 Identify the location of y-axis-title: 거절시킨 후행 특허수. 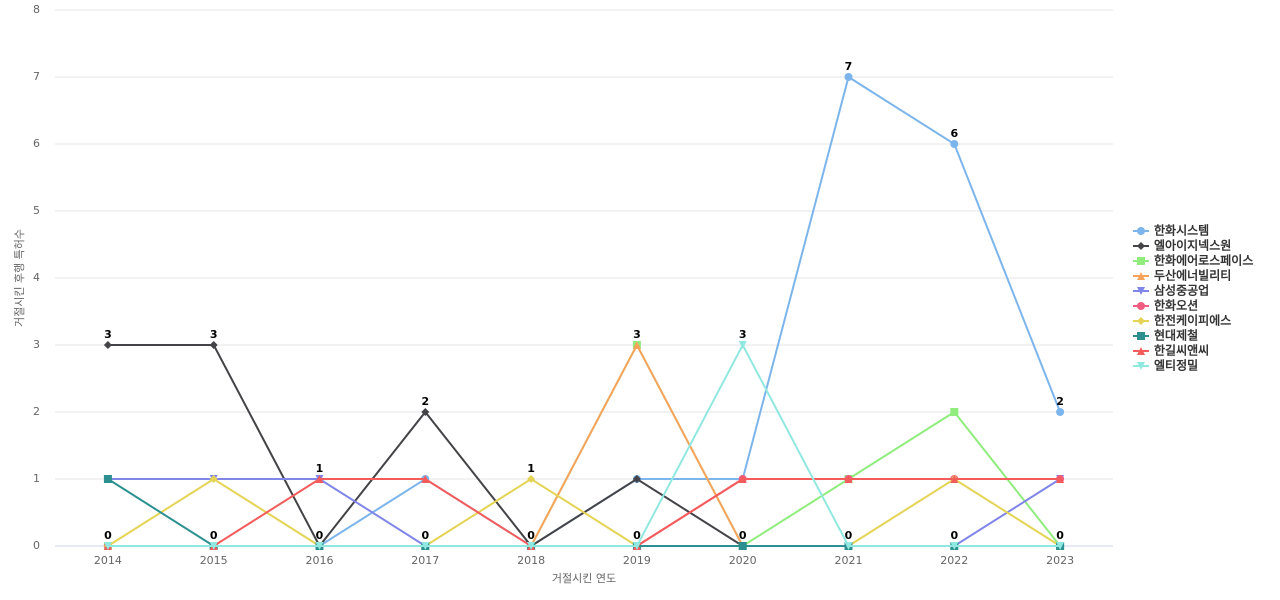
(19, 278).